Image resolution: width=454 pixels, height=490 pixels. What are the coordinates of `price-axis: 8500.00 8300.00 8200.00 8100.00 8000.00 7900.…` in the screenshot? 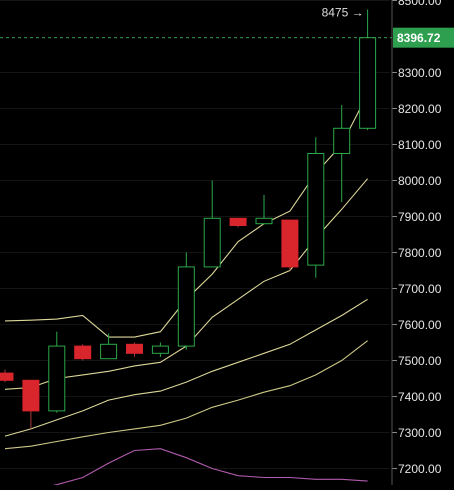 It's located at (416, 242).